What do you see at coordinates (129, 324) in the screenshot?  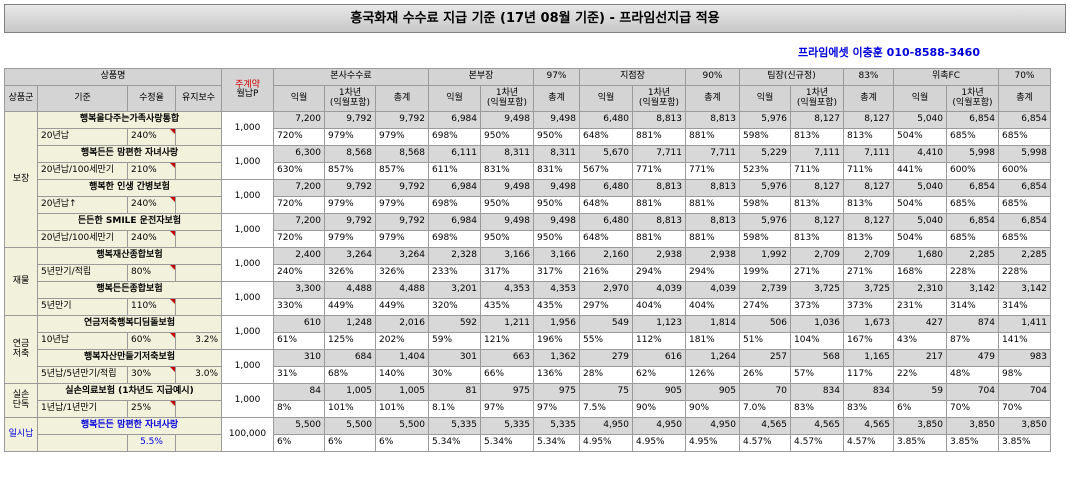 I see `product-name: 연금저축행복디딤돌보험` at bounding box center [129, 324].